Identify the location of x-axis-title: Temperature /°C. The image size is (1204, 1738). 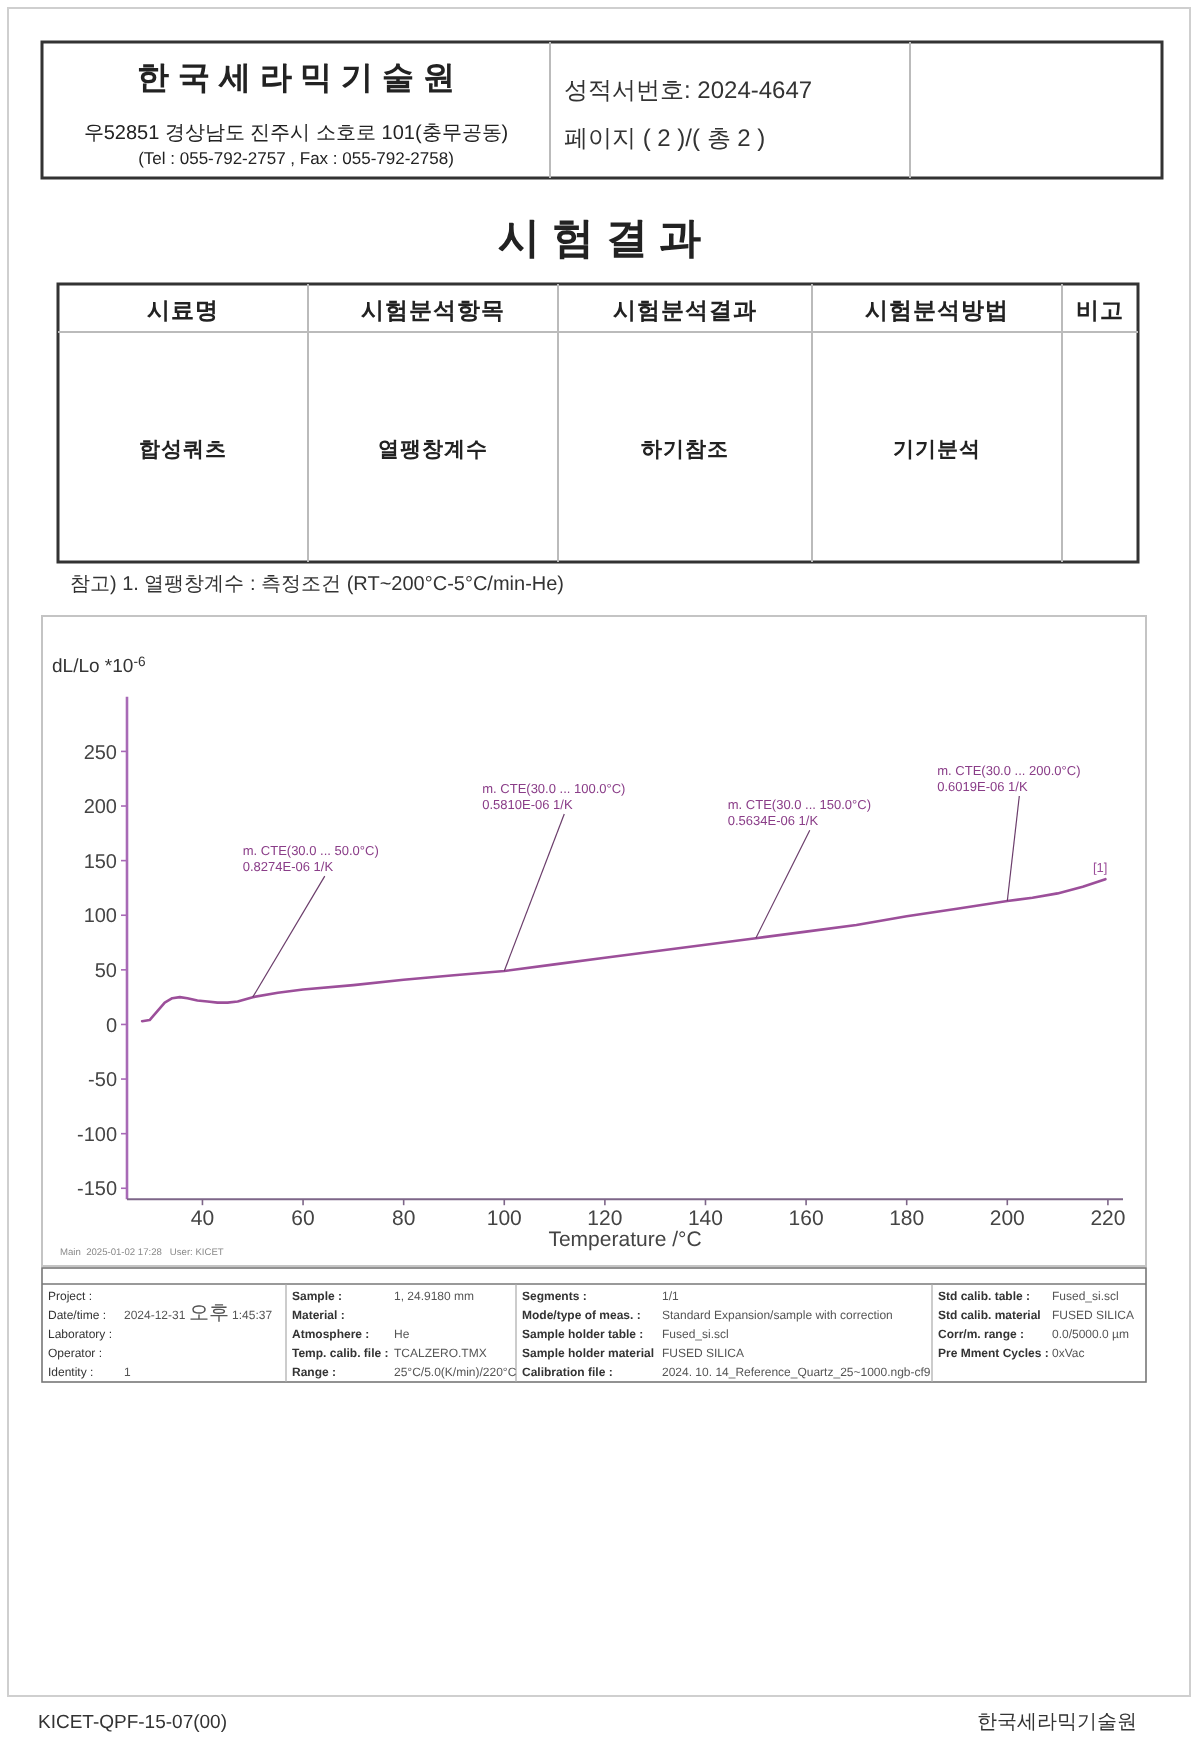
(625, 1240).